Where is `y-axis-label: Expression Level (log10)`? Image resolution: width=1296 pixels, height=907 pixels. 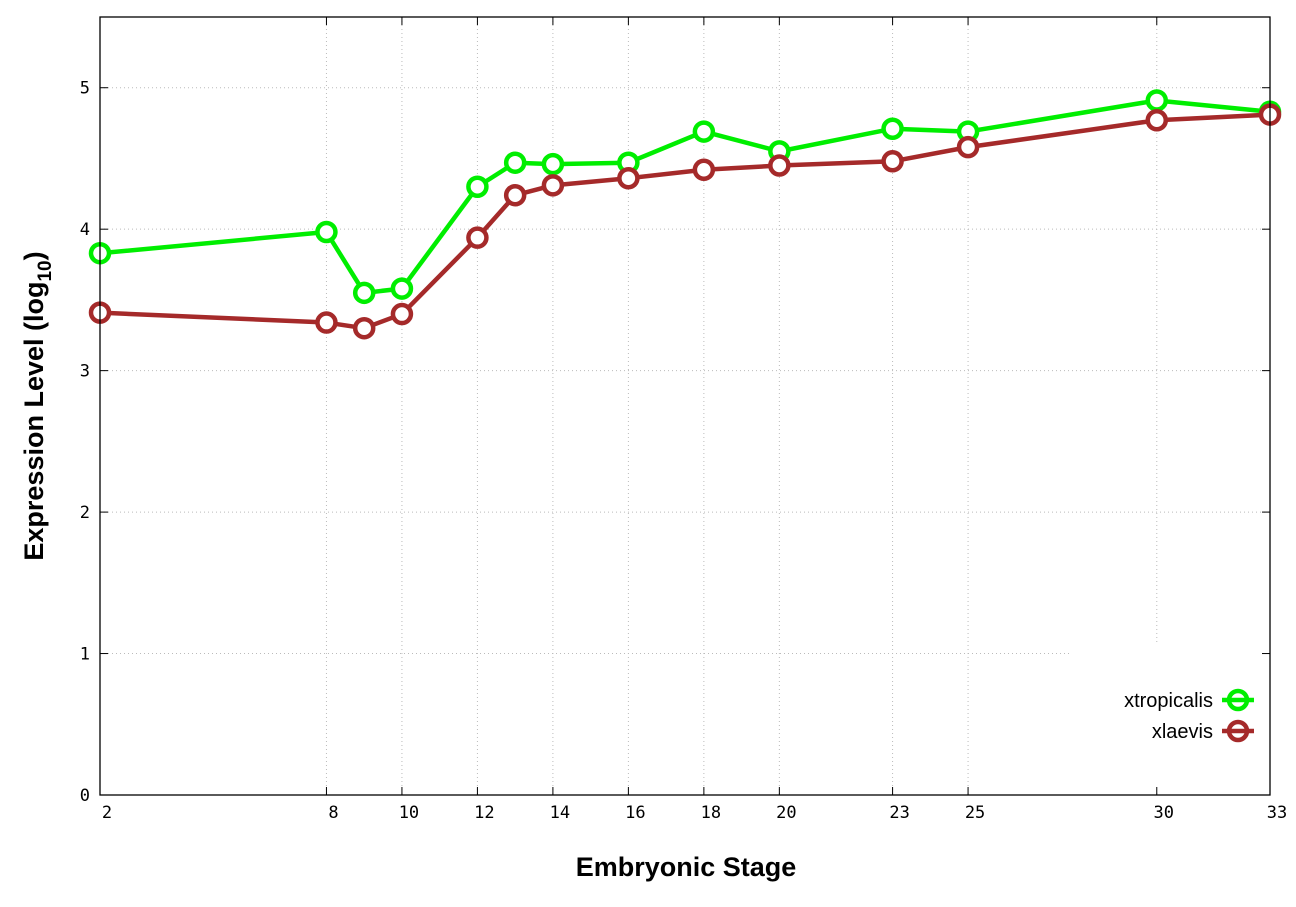
y-axis-label: Expression Level (log10) is located at coordinates (37, 405).